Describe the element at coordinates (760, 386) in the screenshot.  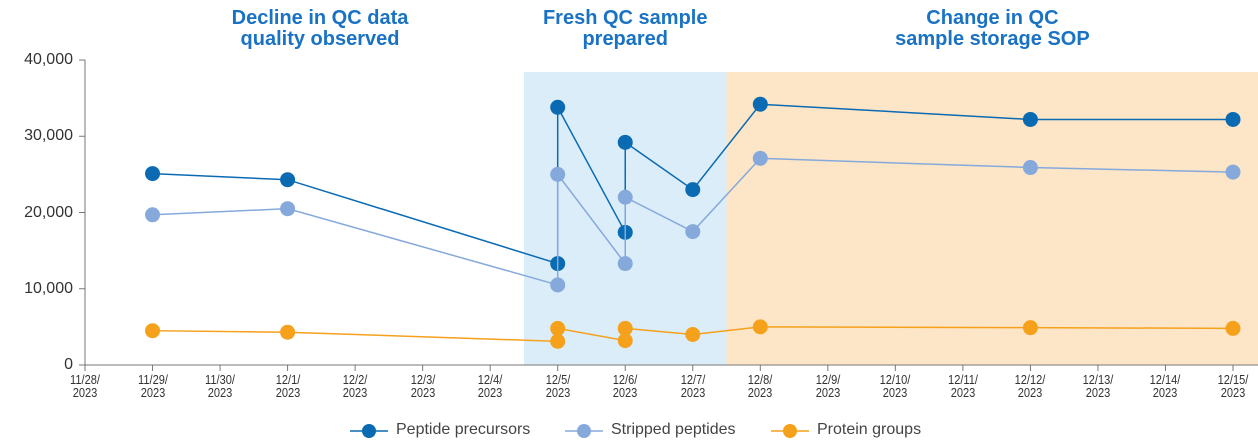
I see `x-tick-label: 12/8/ 2023` at that location.